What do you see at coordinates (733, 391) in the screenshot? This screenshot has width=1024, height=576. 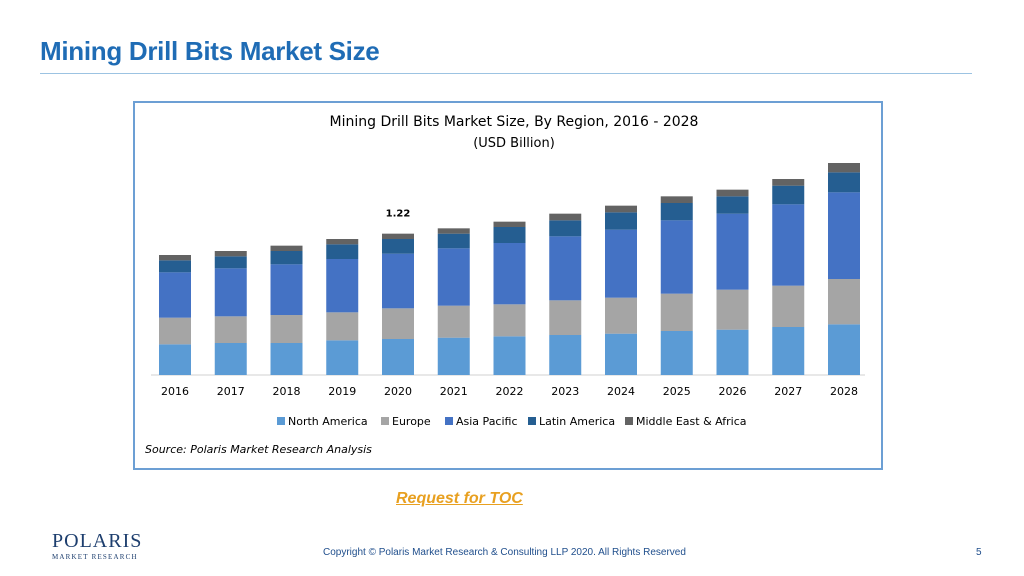 I see `x-tick-2026: 2026` at bounding box center [733, 391].